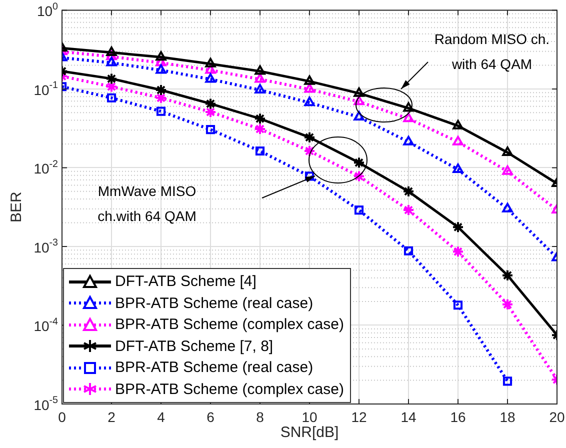 The height and width of the screenshot is (448, 566). I want to click on x-tick-label: 12, so click(359, 416).